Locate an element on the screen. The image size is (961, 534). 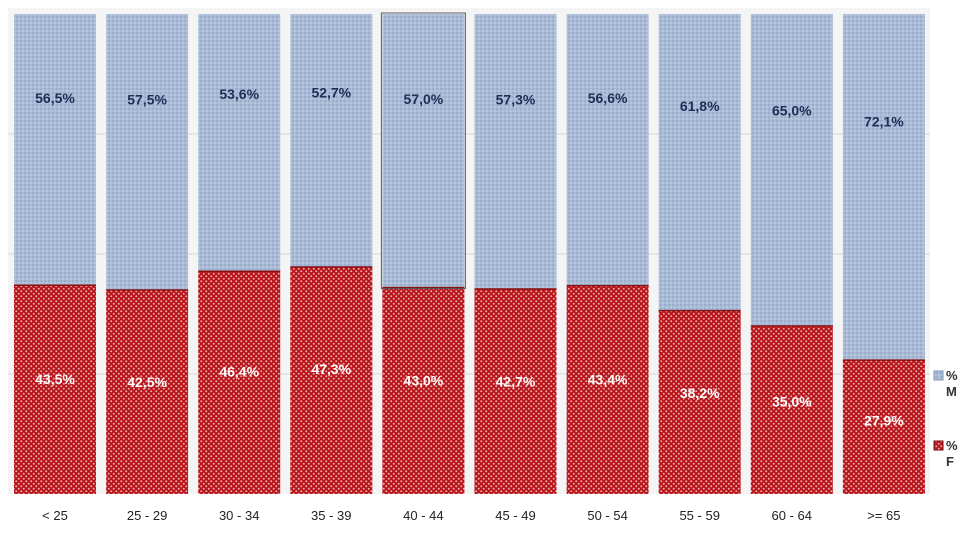
x-tick-label-6: 50 - 54 is located at coordinates (607, 515).